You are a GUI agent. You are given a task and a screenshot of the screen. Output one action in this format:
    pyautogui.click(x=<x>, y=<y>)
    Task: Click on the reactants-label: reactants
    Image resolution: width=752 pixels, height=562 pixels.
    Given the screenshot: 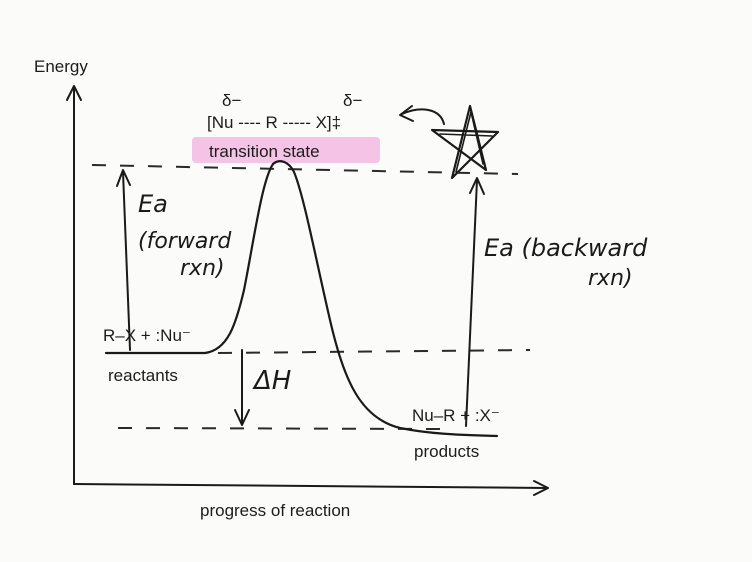 What is the action you would take?
    pyautogui.click(x=143, y=375)
    